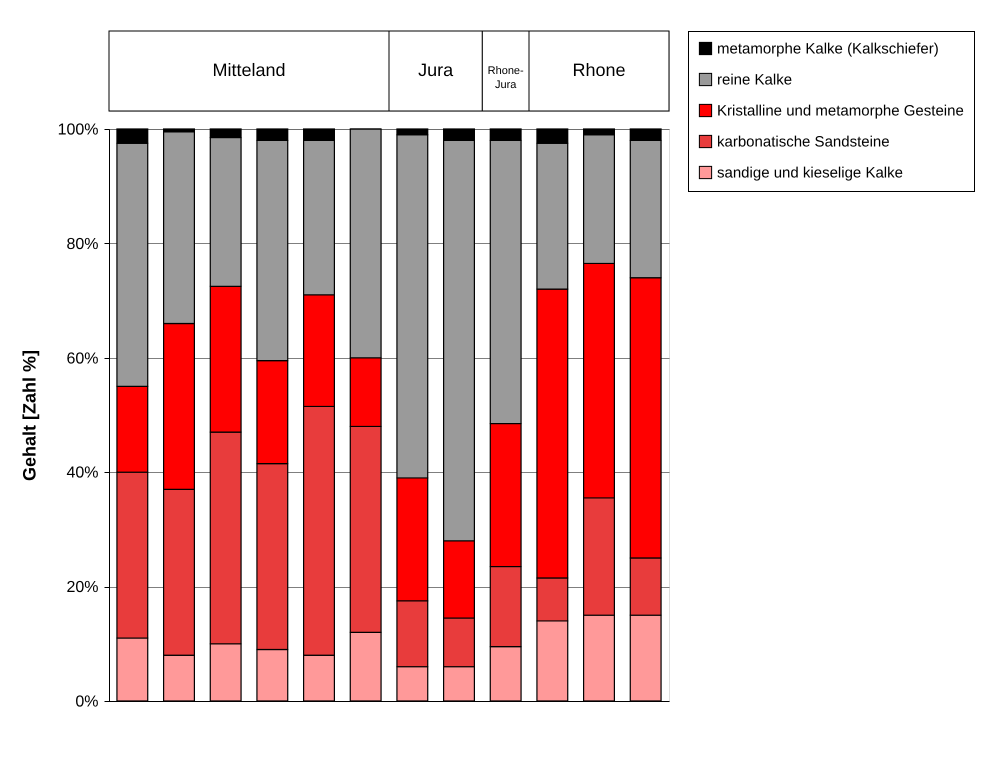 Image resolution: width=997 pixels, height=770 pixels. What do you see at coordinates (86, 702) in the screenshot?
I see `y-tick-label: 0%` at bounding box center [86, 702].